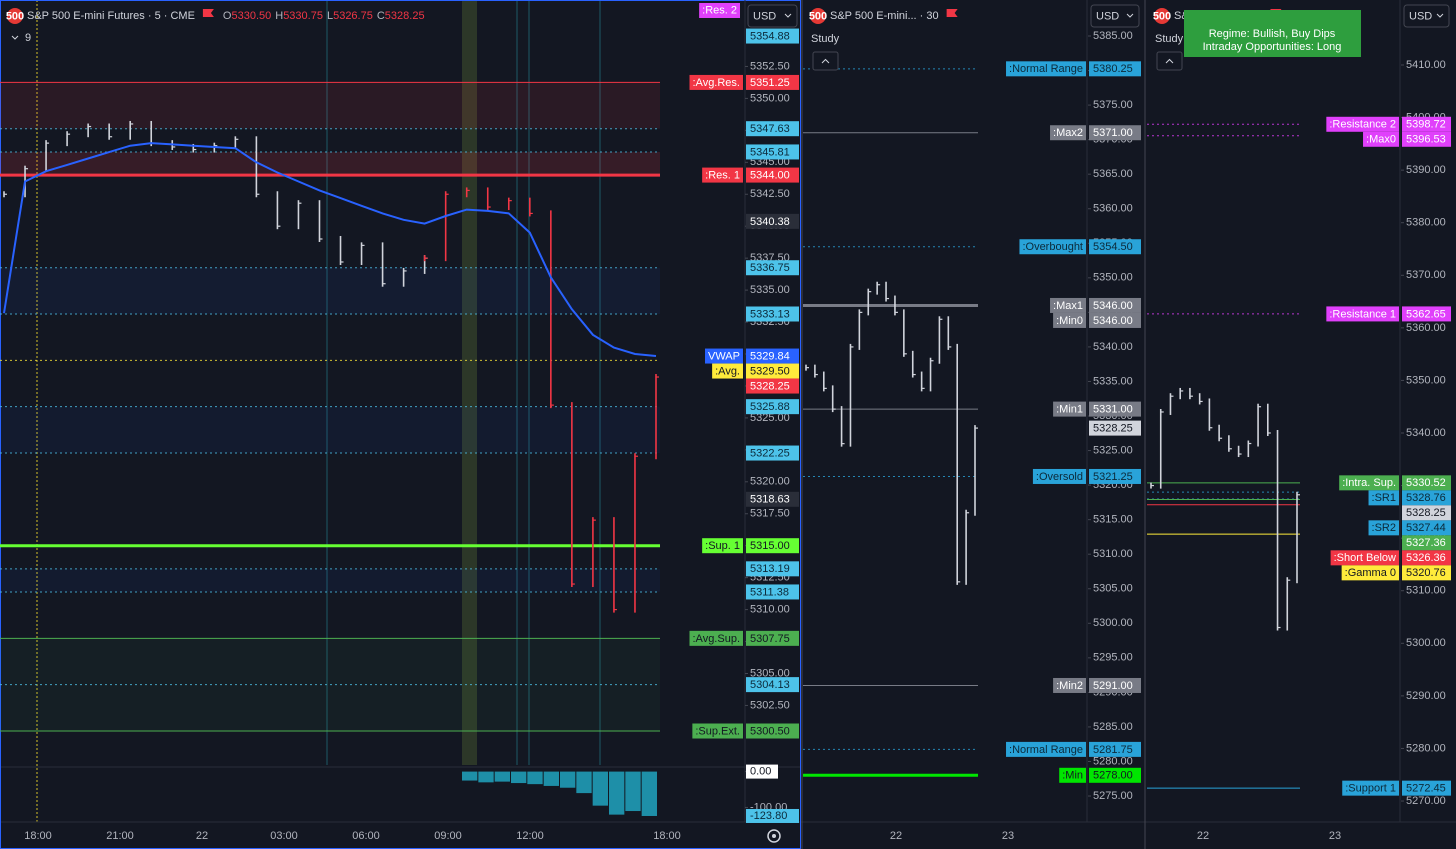  Describe the element at coordinates (770, 514) in the screenshot. I see `y-tick-label: 5317.50` at that location.